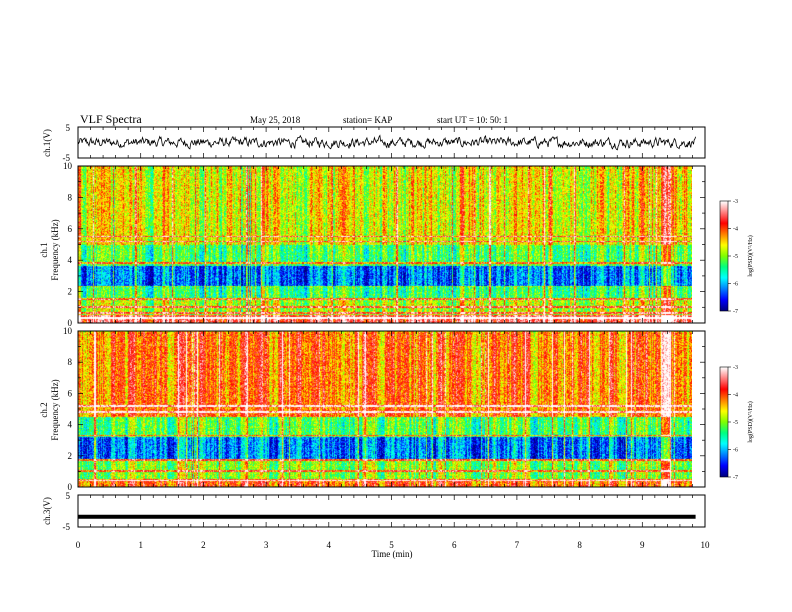 This screenshot has width=792, height=612. Describe the element at coordinates (750, 255) in the screenshot. I see `ch1-colorbar-label: log(PSD)(V²/Hz)` at that location.